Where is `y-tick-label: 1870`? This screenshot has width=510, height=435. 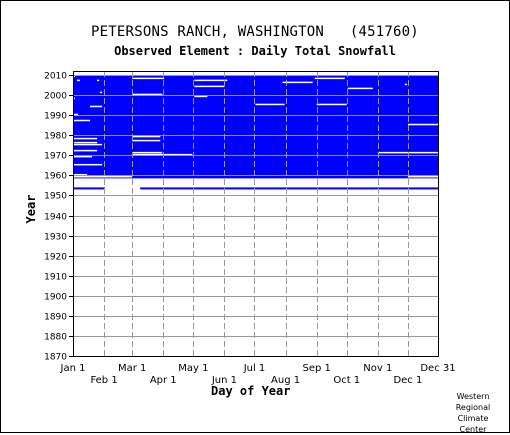
y-tick-label: 1870 is located at coordinates (55, 358).